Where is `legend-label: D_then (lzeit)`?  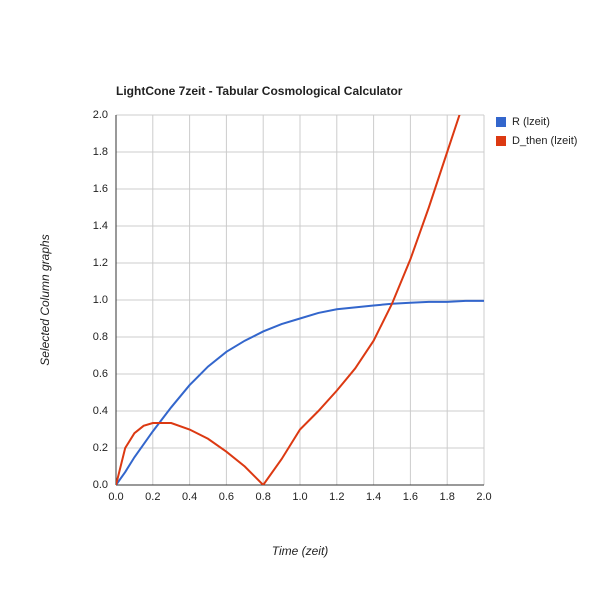
legend-label: D_then (lzeit) is located at coordinates (544, 141).